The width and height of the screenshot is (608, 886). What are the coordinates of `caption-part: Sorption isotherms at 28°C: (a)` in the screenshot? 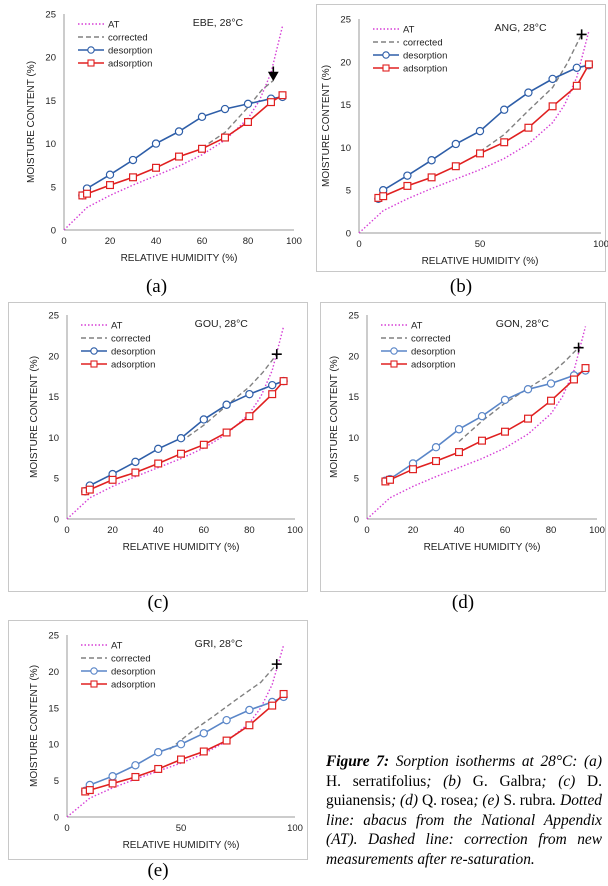 It's located at (495, 761).